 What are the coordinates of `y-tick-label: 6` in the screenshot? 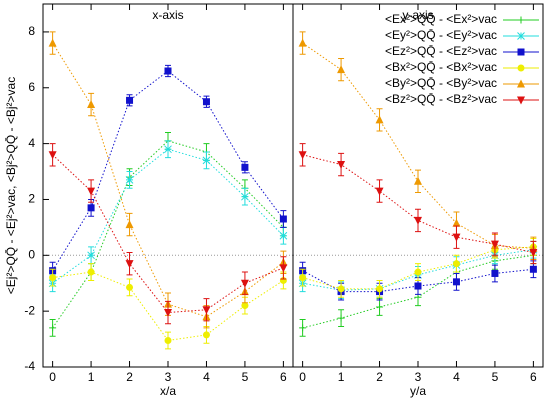 It's located at (31, 87).